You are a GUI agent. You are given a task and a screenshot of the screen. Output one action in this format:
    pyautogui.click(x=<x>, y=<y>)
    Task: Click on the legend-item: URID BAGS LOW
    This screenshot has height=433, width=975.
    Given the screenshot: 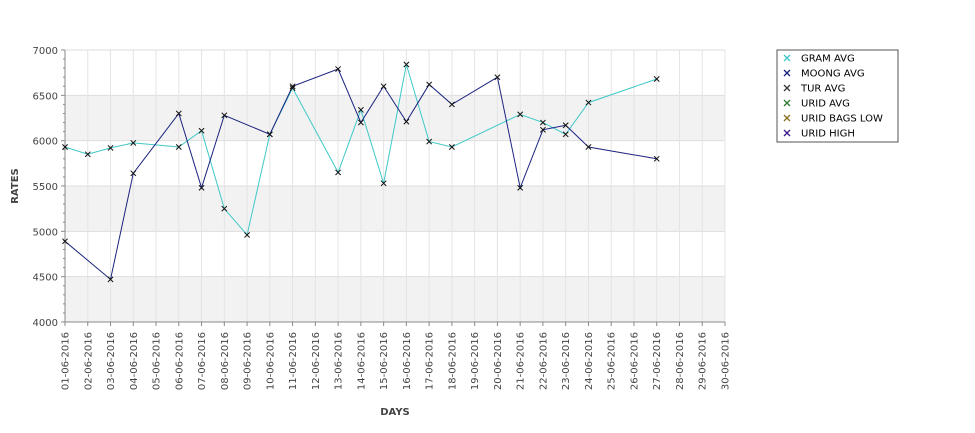 What is the action you would take?
    pyautogui.click(x=833, y=119)
    